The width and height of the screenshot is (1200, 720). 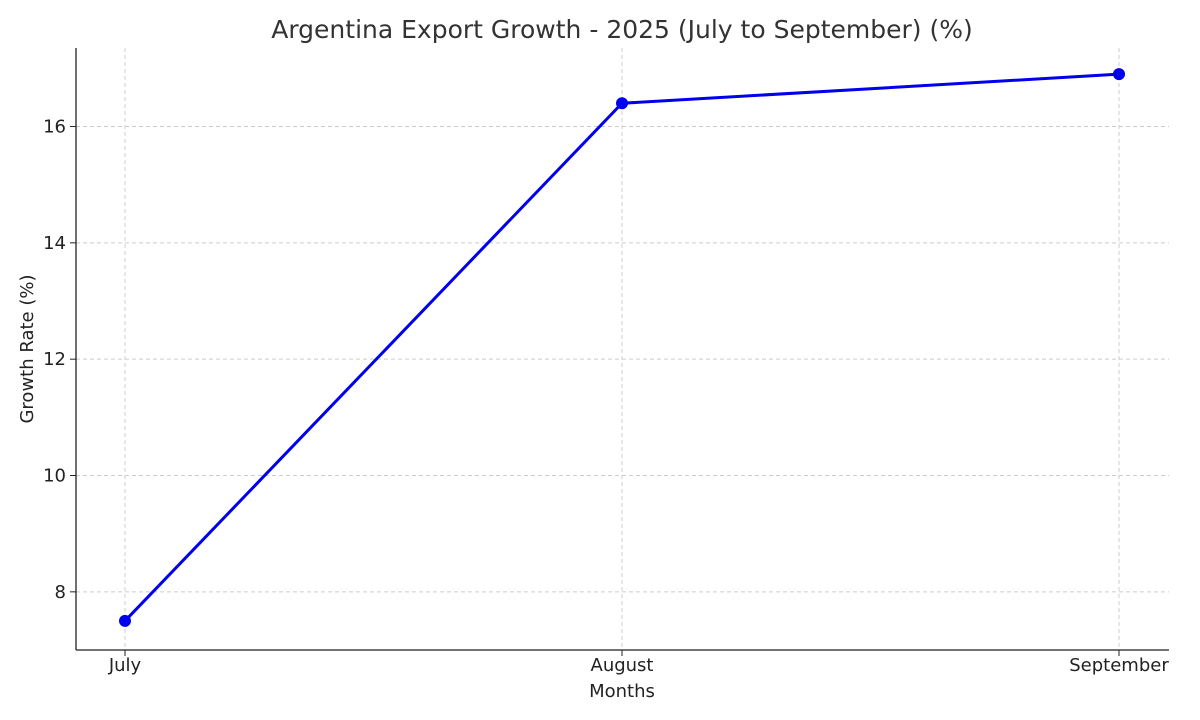 I want to click on y-tick-label: 8, so click(x=60, y=592).